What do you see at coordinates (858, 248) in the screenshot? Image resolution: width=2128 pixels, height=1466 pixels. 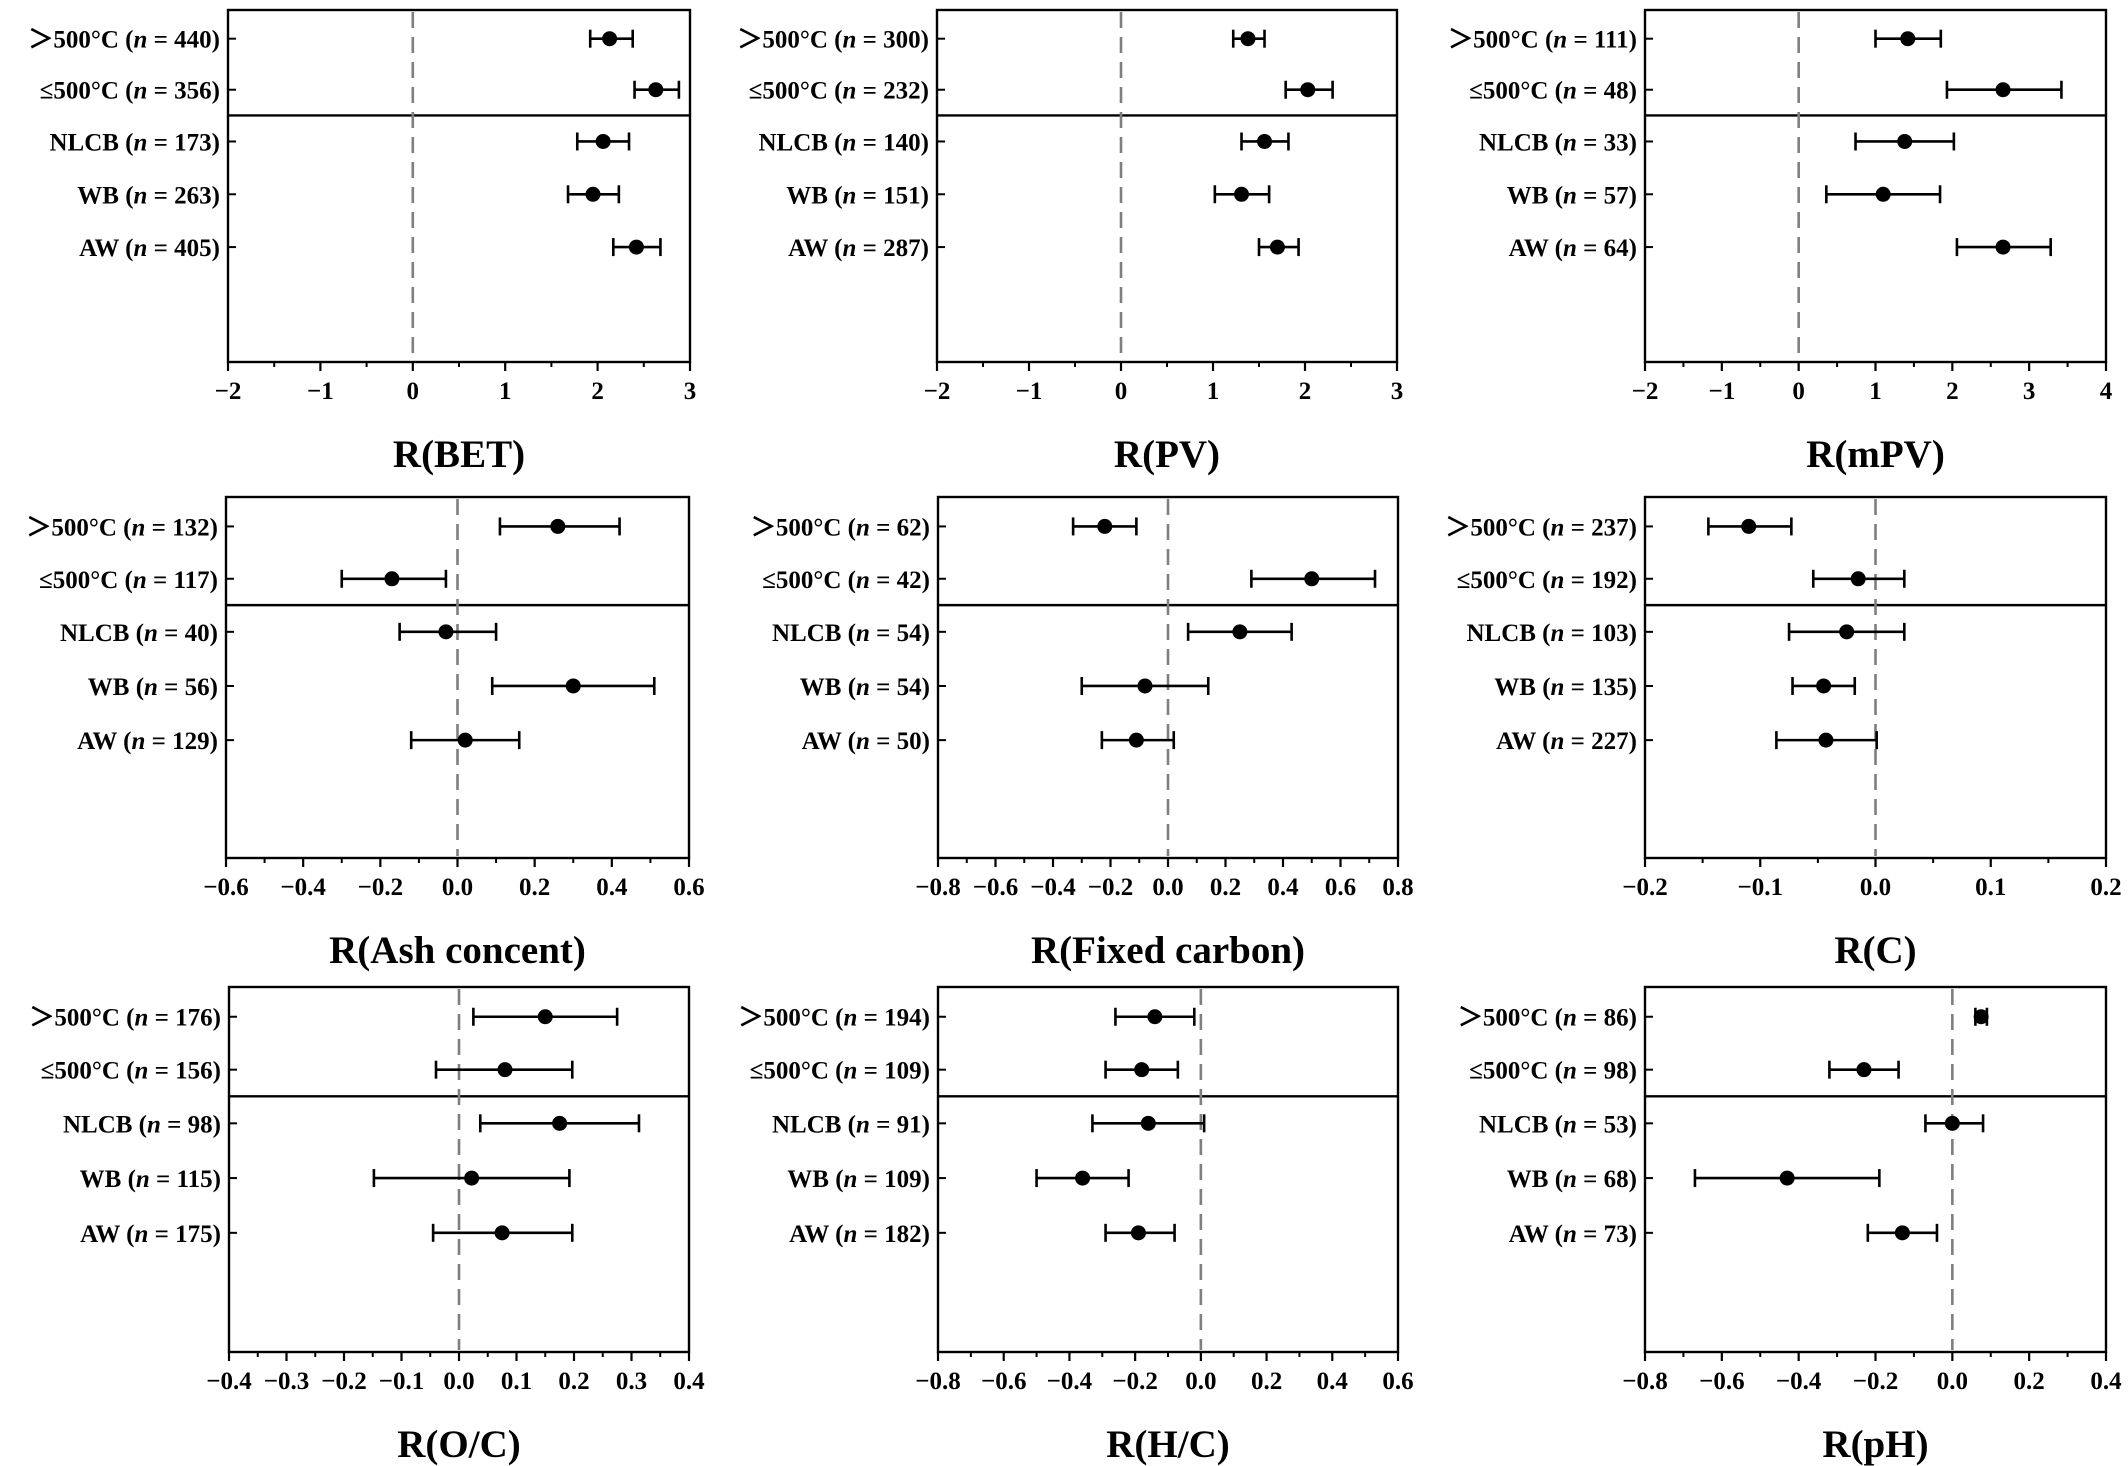 I see `group-label: AW (n = 287)` at bounding box center [858, 248].